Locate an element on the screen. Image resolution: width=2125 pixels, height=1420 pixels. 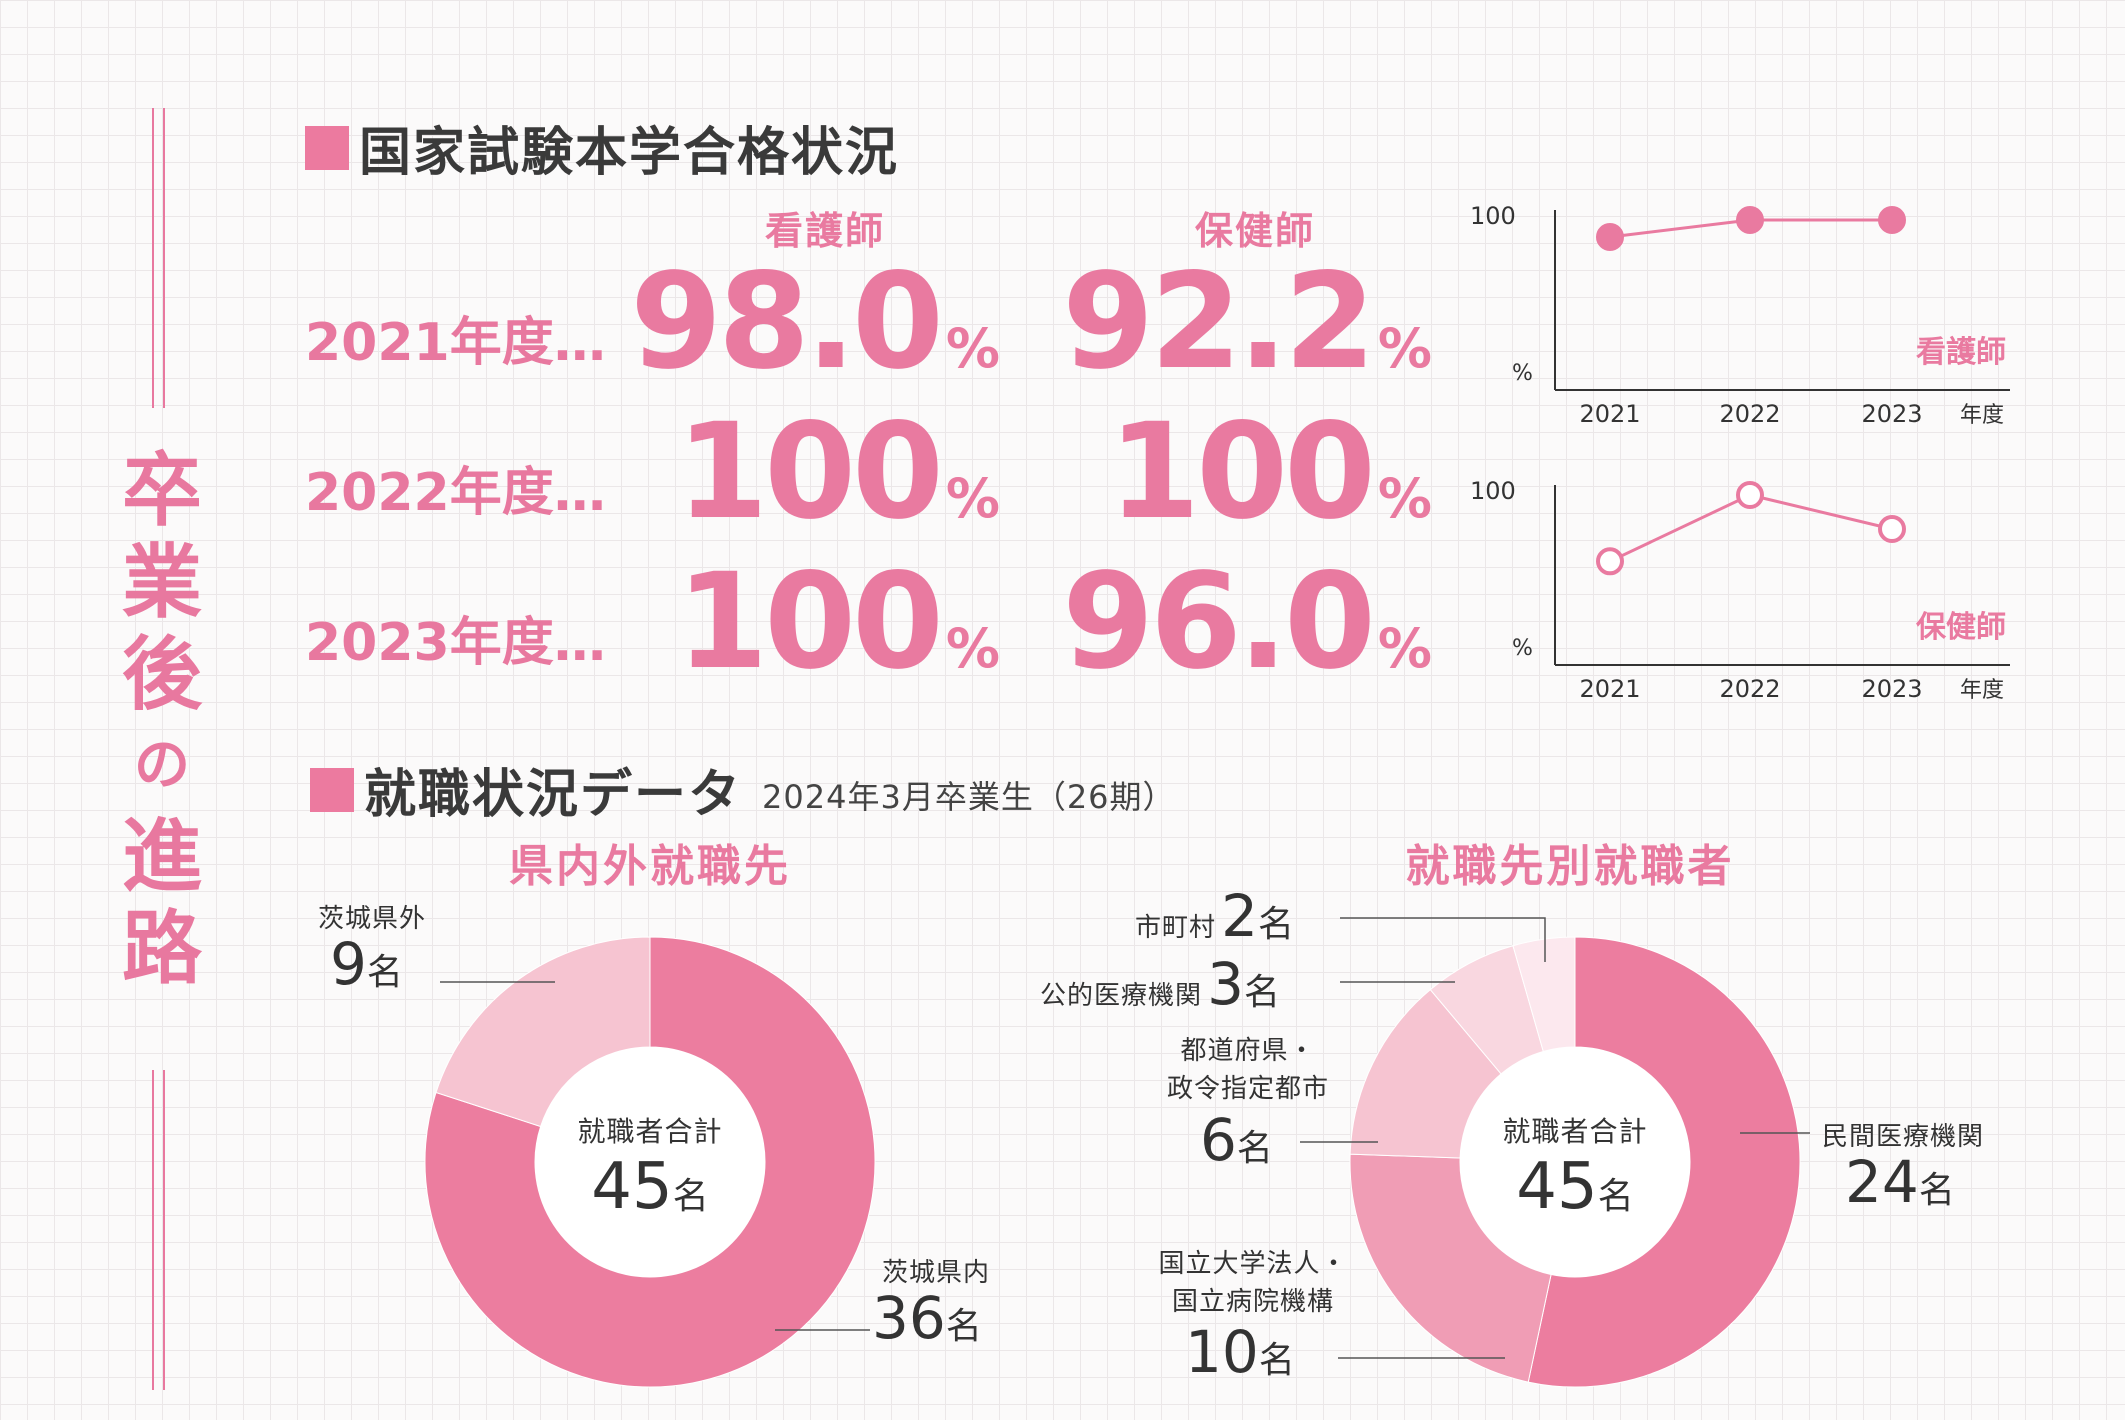
value-private: 24名 is located at coordinates (1900, 1182).